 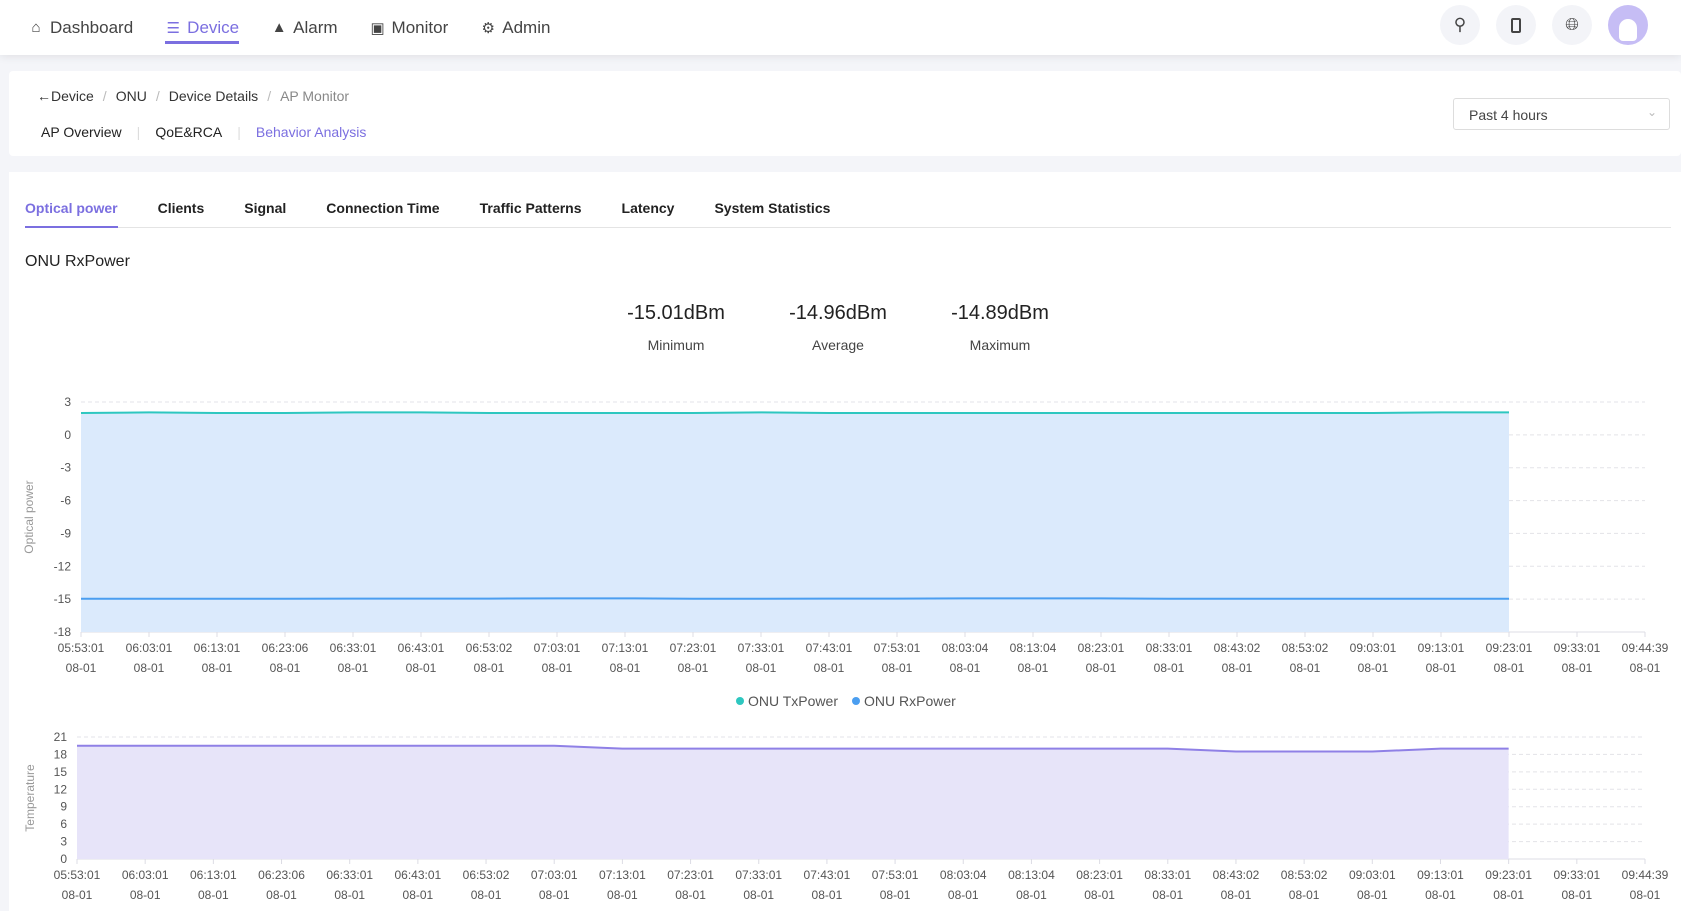 I want to click on language-button: 🌐︎, so click(x=1572, y=25).